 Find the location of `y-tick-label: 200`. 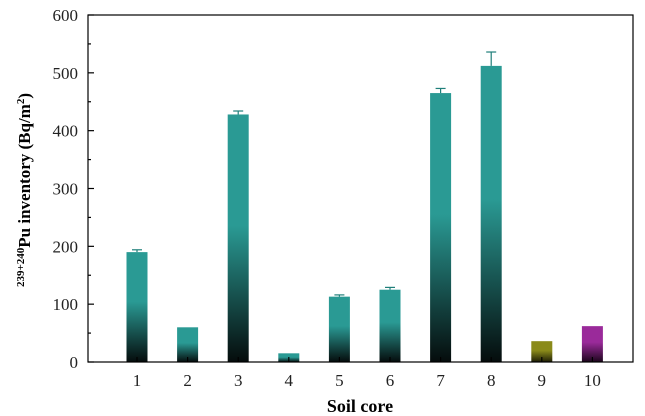

y-tick-label: 200 is located at coordinates (66, 246).